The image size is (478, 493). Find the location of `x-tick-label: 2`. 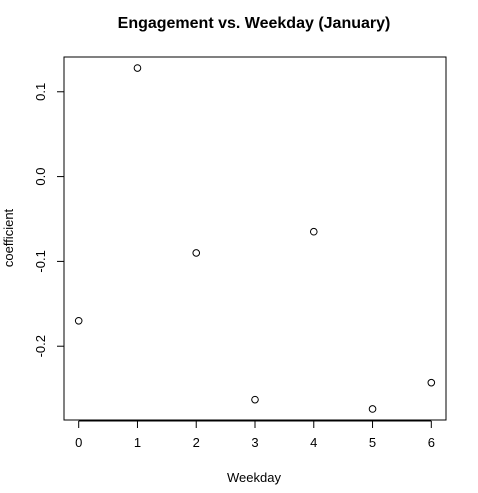

x-tick-label: 2 is located at coordinates (196, 442).